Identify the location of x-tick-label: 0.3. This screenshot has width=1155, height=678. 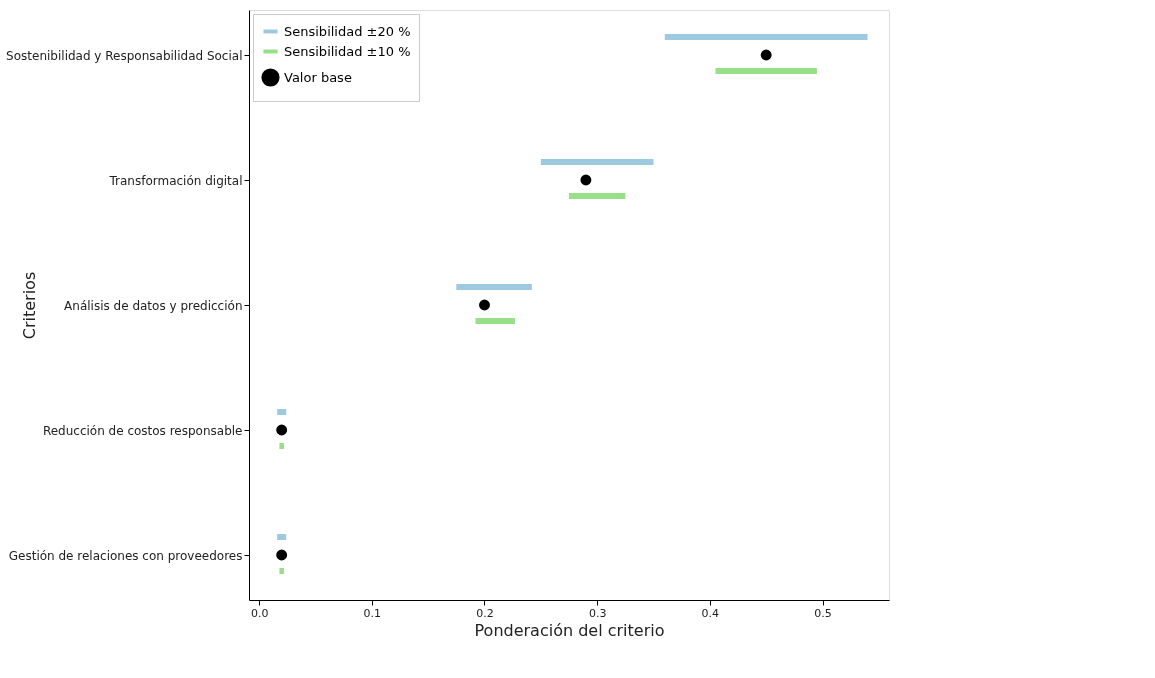
(597, 613).